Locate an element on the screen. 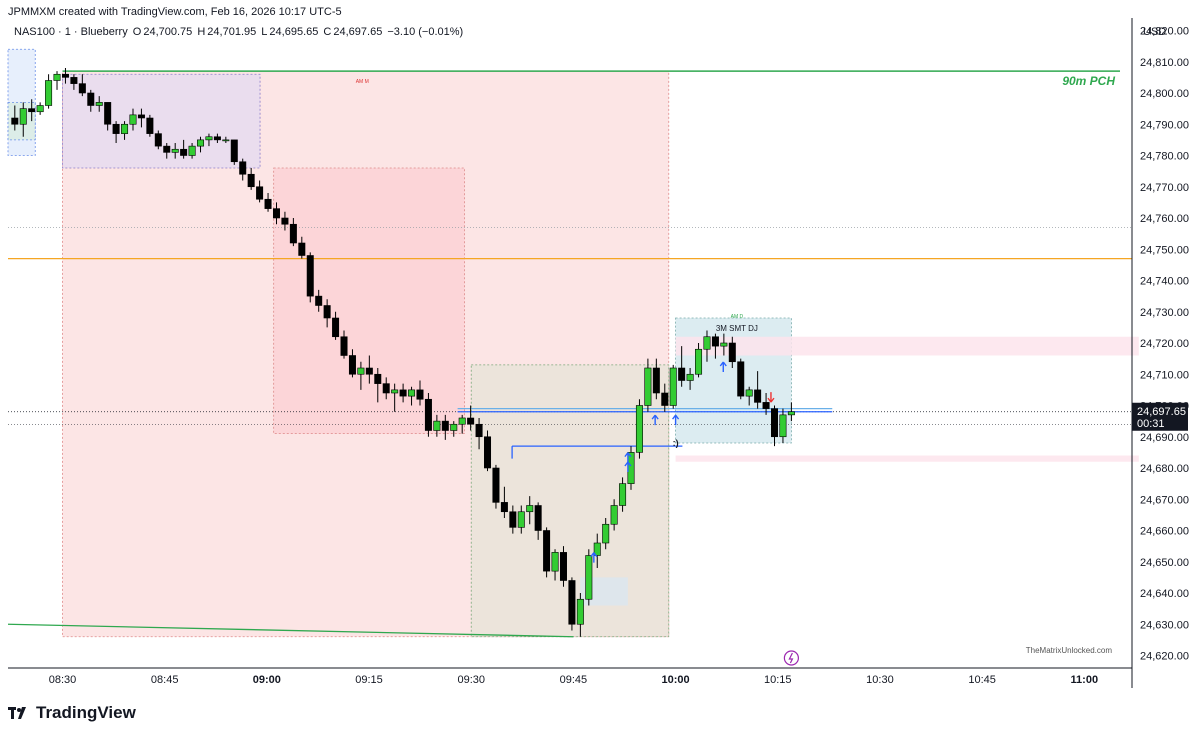 The height and width of the screenshot is (734, 1200). price-tick-label: 24,810.00 is located at coordinates (1164, 63).